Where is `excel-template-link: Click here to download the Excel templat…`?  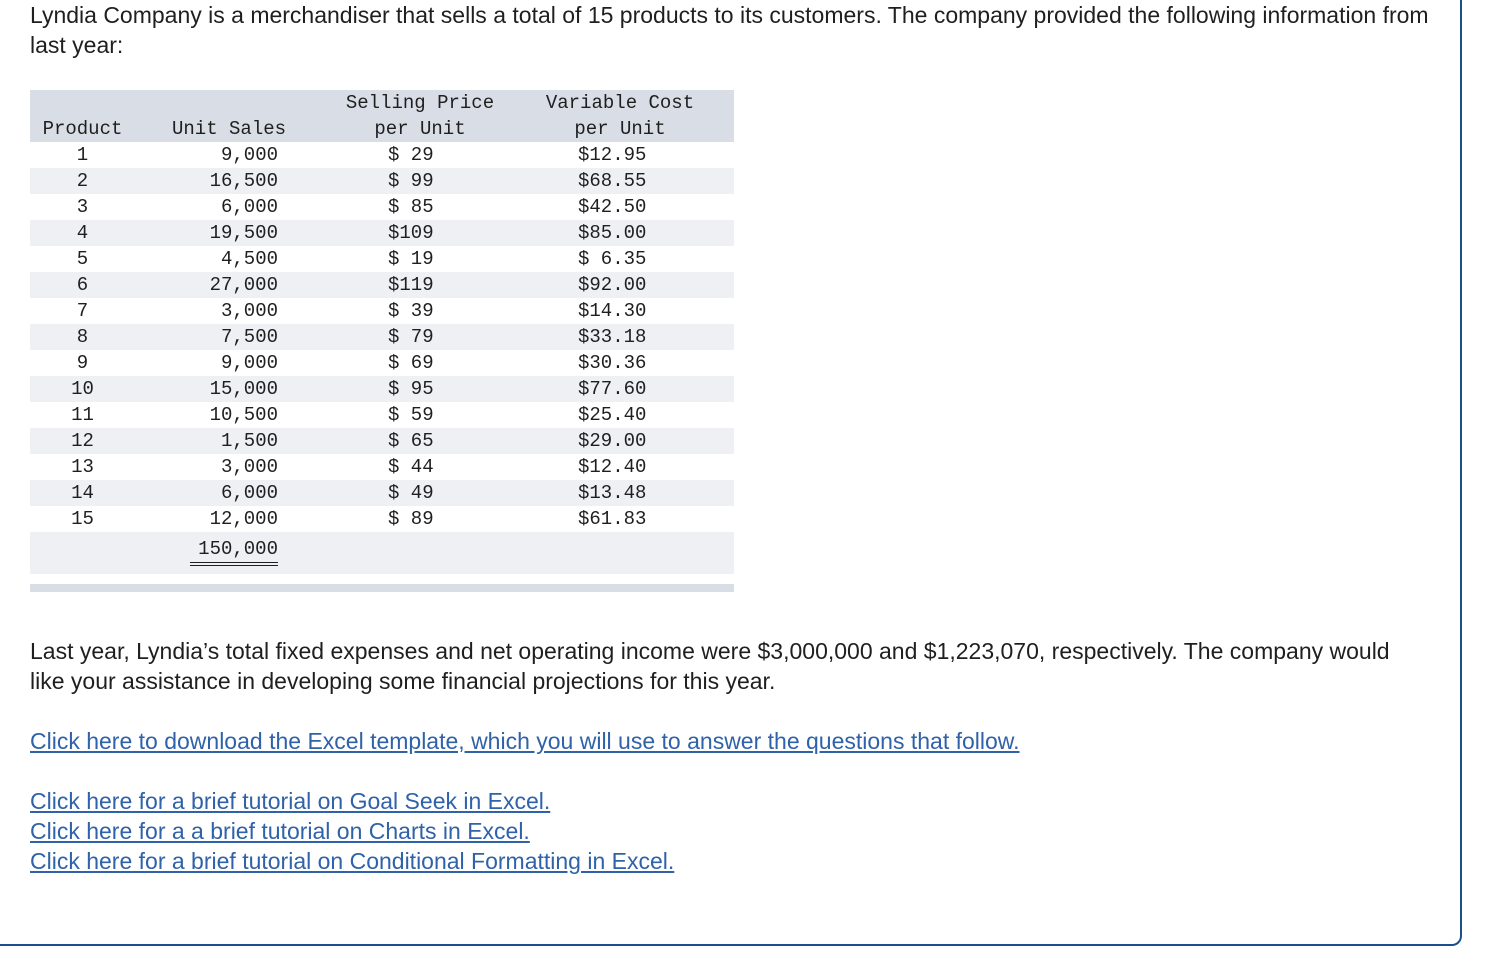
excel-template-link: Click here to download the Excel templat… is located at coordinates (525, 741).